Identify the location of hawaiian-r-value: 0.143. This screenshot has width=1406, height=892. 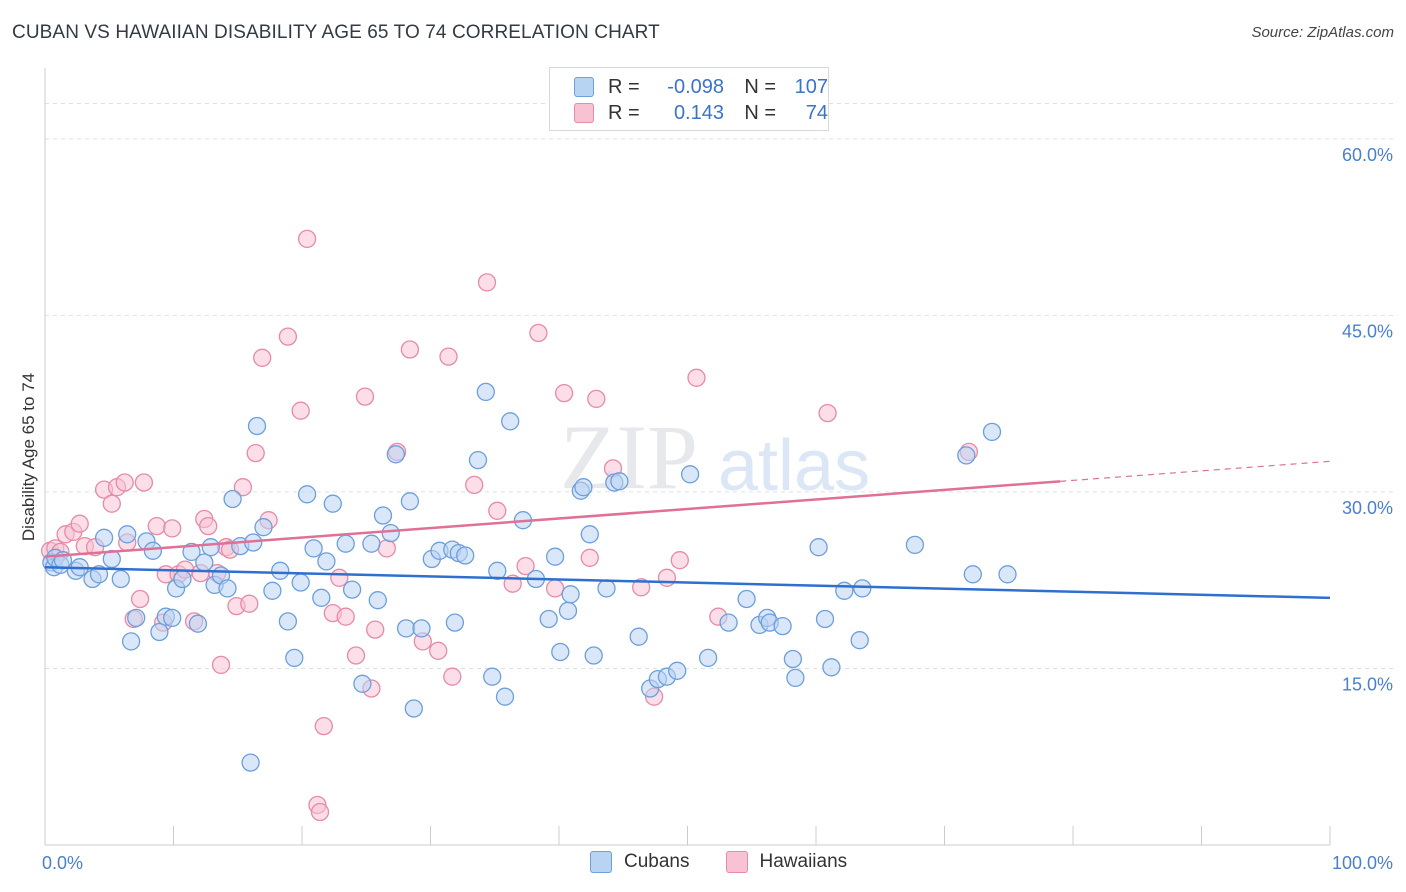
(698, 112).